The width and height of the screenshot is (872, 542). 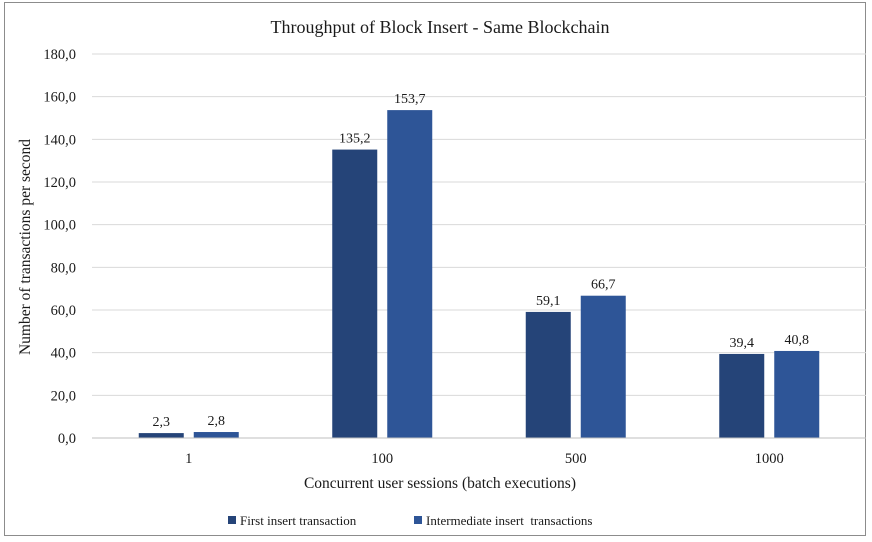 I want to click on data-label: 59,1, so click(x=548, y=301).